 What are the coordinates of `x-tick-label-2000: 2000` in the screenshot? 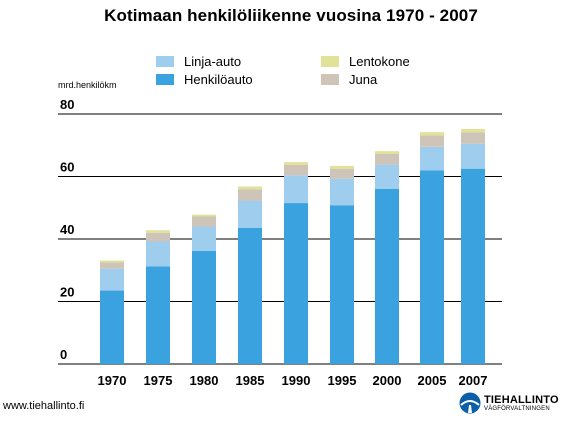 It's located at (387, 380).